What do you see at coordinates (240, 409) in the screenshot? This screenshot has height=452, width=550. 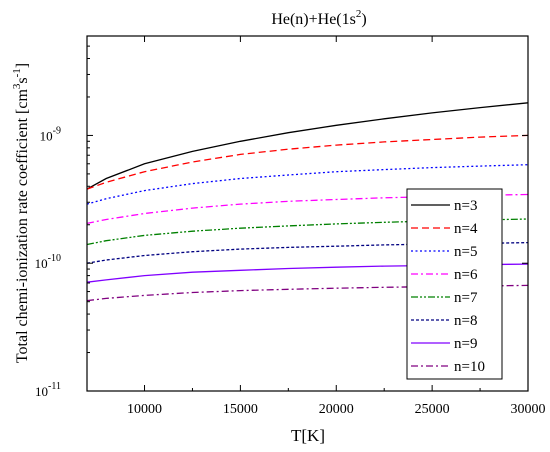 I see `x-tick-label: 15000` at bounding box center [240, 409].